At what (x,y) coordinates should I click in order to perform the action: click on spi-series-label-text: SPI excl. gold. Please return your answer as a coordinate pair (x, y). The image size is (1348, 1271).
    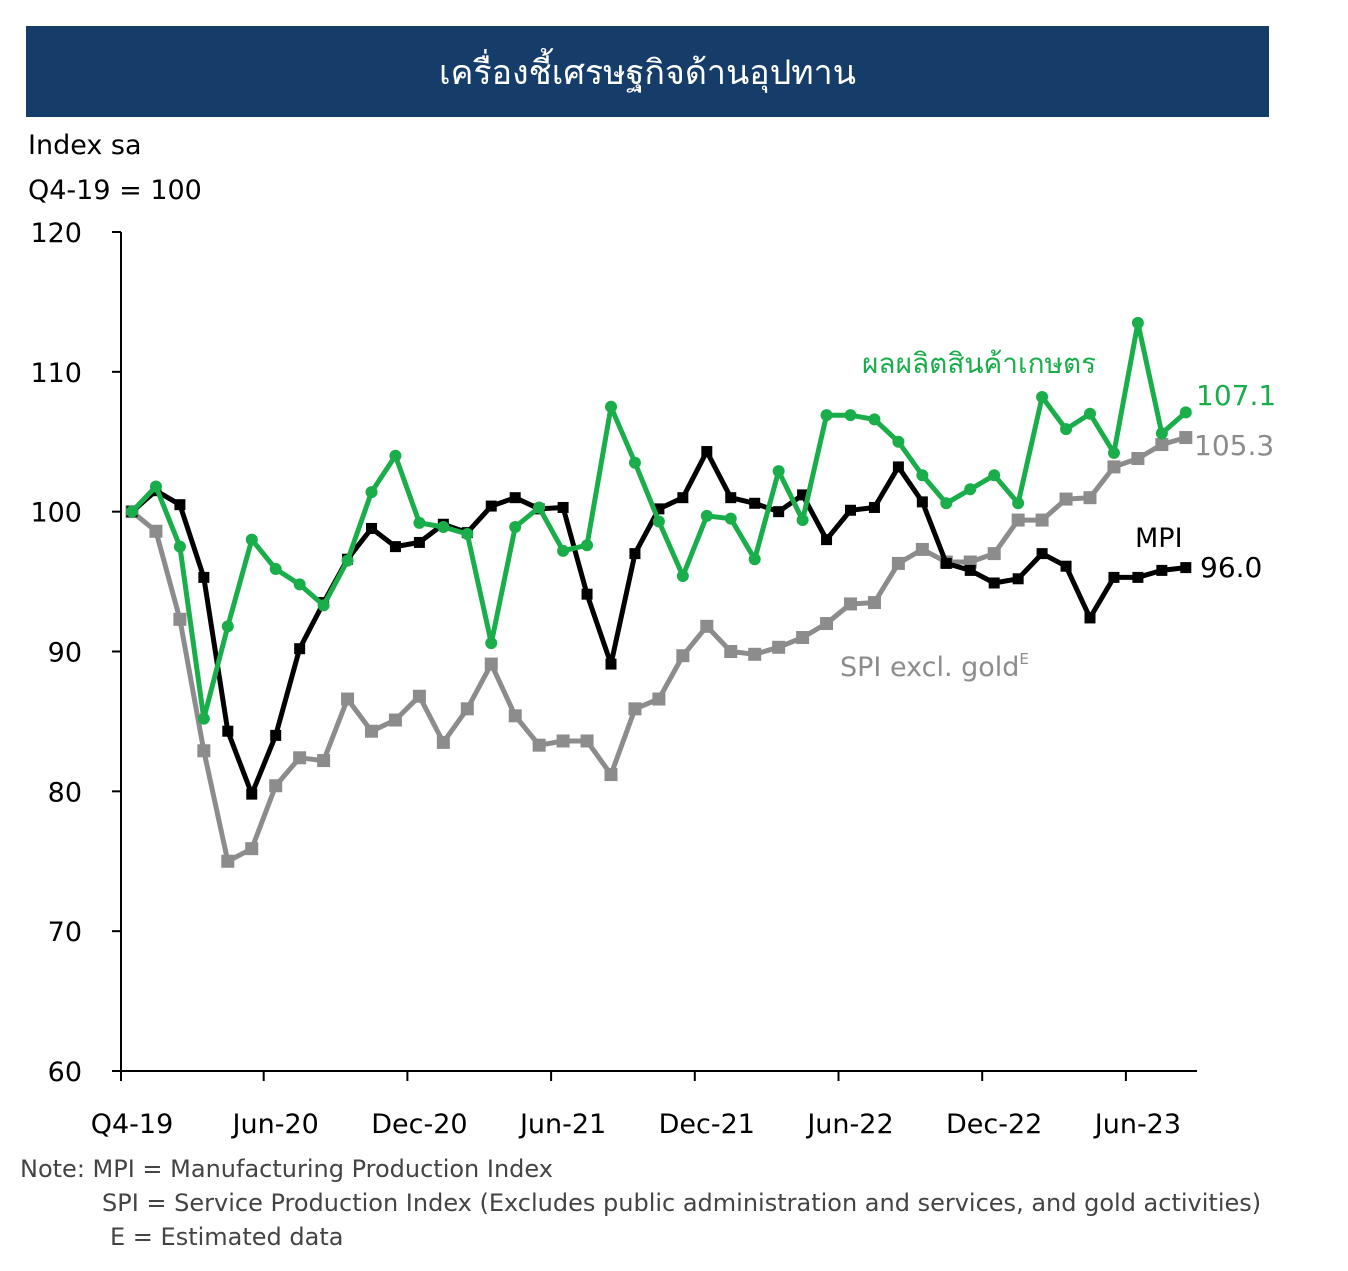
    Looking at the image, I should click on (929, 667).